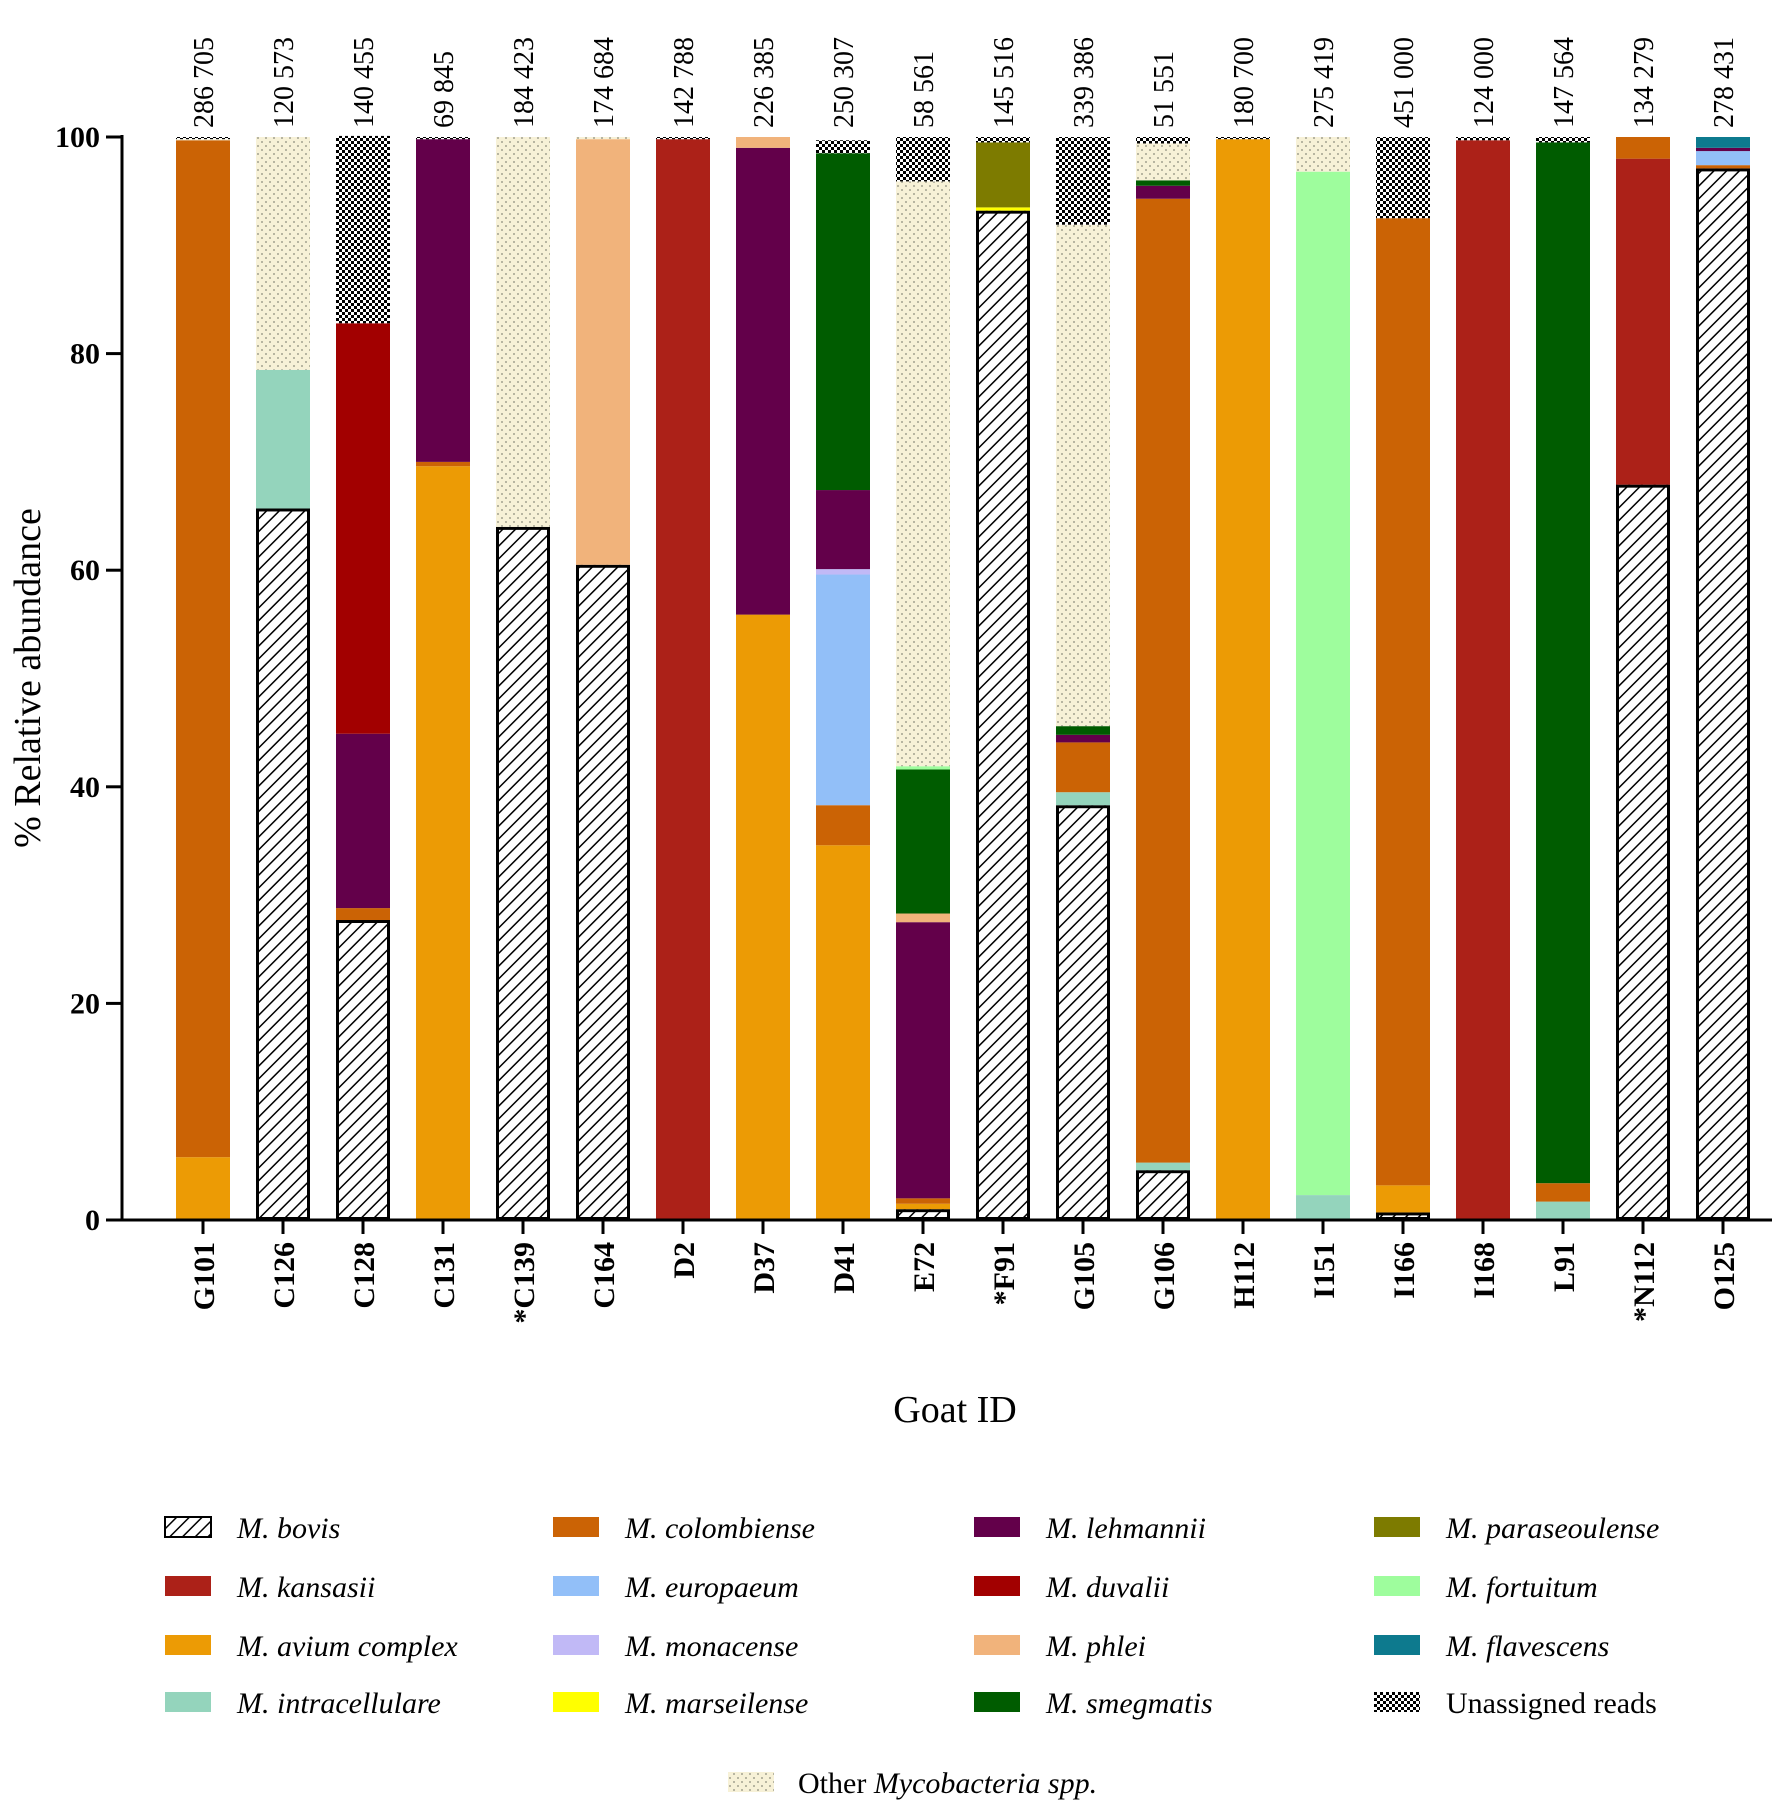 The height and width of the screenshot is (1805, 1772). Describe the element at coordinates (85, 787) in the screenshot. I see `y-tick-label: 40` at that location.